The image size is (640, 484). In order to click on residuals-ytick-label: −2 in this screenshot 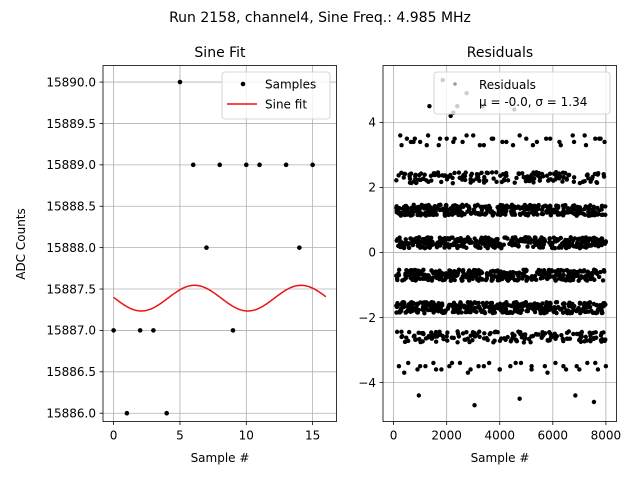, I will do `click(367, 318)`.